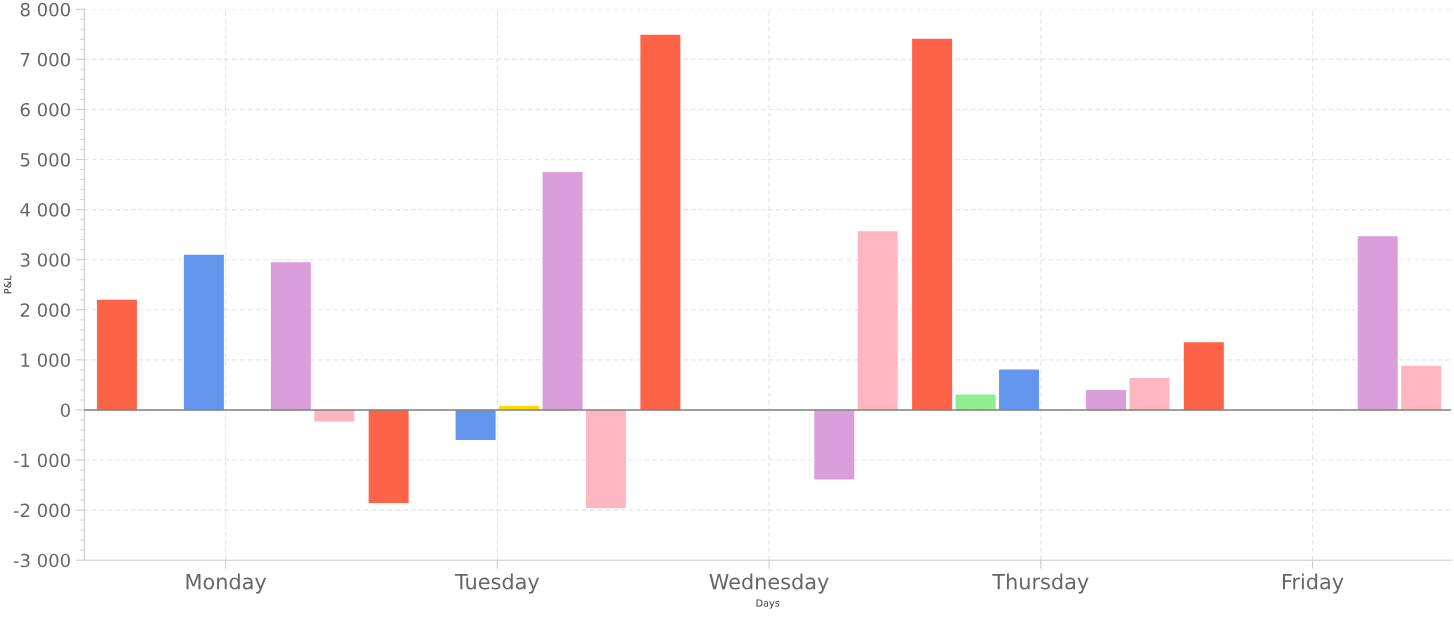 The image size is (1454, 619). I want to click on x-tick-label: Wednesday, so click(769, 583).